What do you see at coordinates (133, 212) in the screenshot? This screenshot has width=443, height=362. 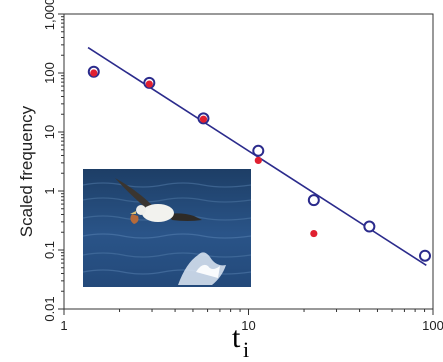 I see `albatross-beak` at bounding box center [133, 212].